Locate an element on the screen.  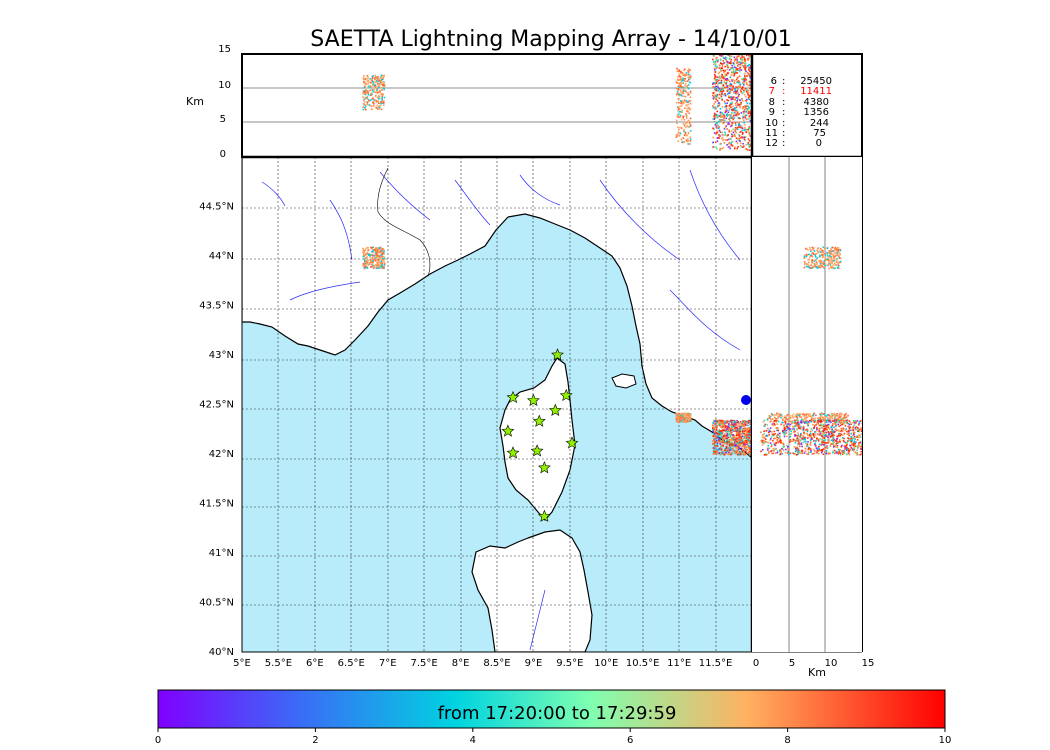
top-ylabel: Km is located at coordinates (195, 101).